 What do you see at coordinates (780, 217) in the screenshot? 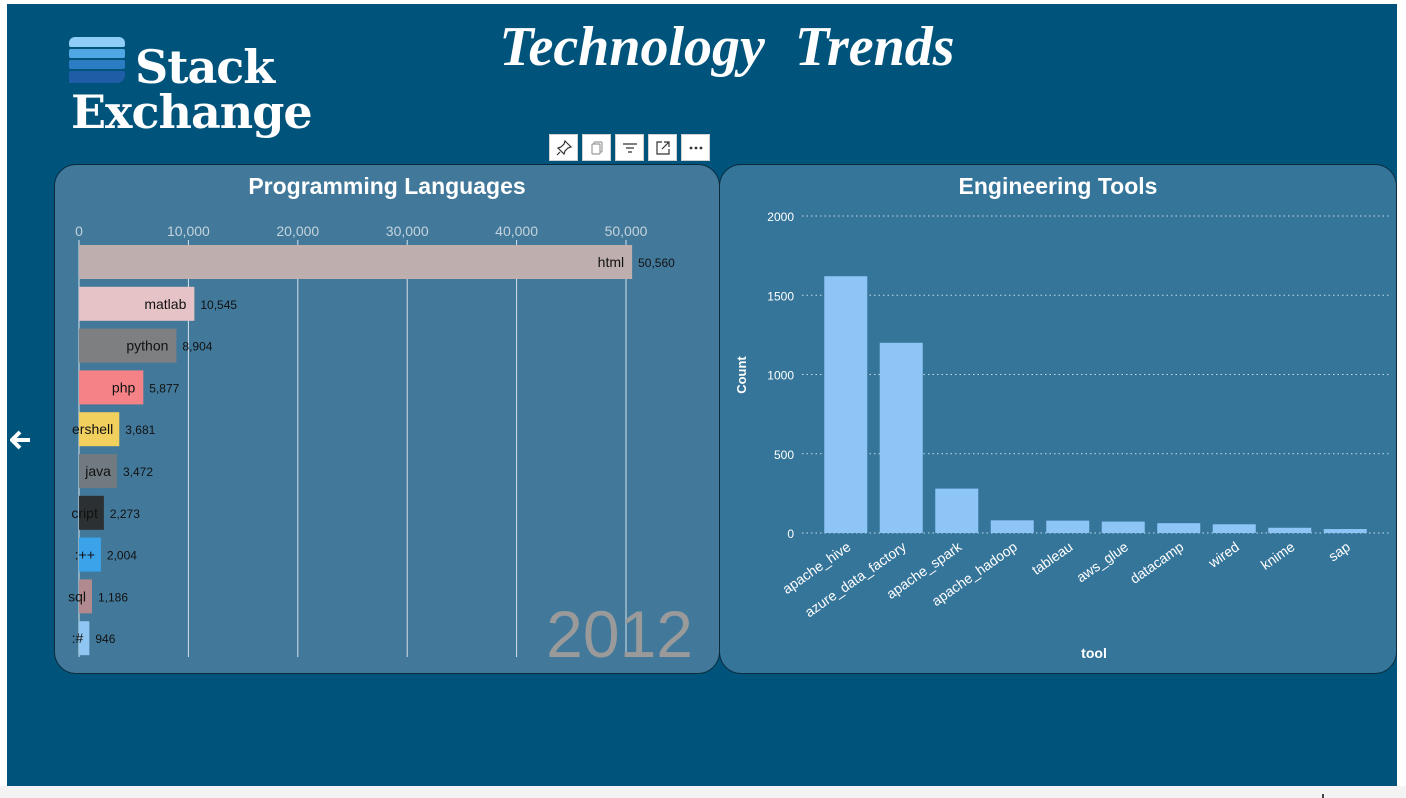
I see `y-tick-label: 2000` at bounding box center [780, 217].